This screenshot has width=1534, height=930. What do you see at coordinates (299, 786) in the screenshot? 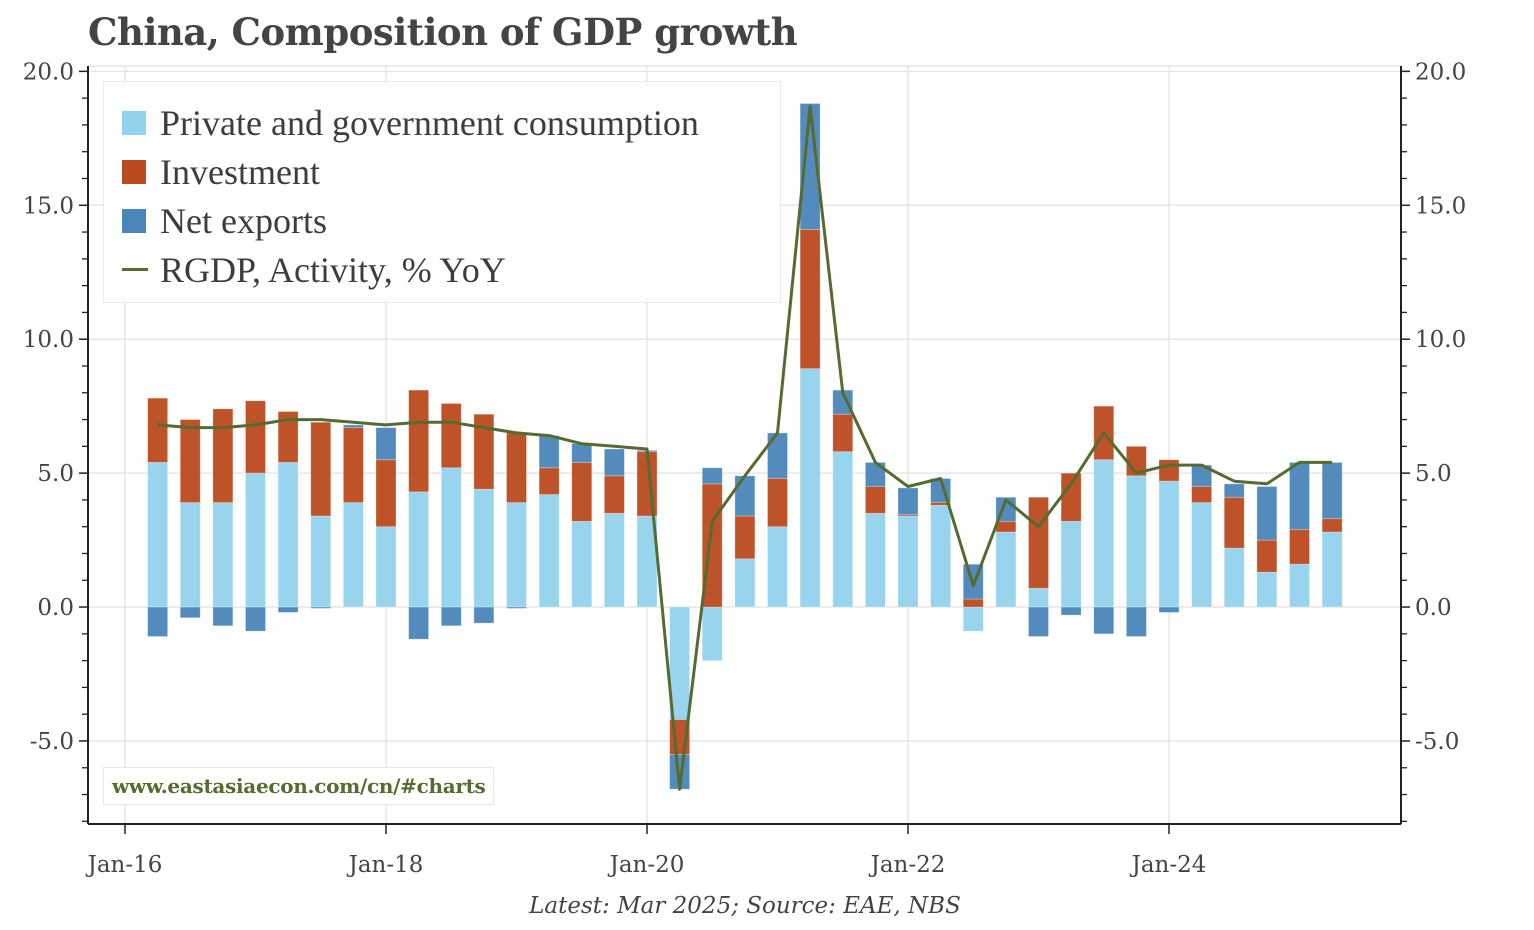
I see `watermark-link: www.eastasiaecon.com/cn/#charts` at bounding box center [299, 786].